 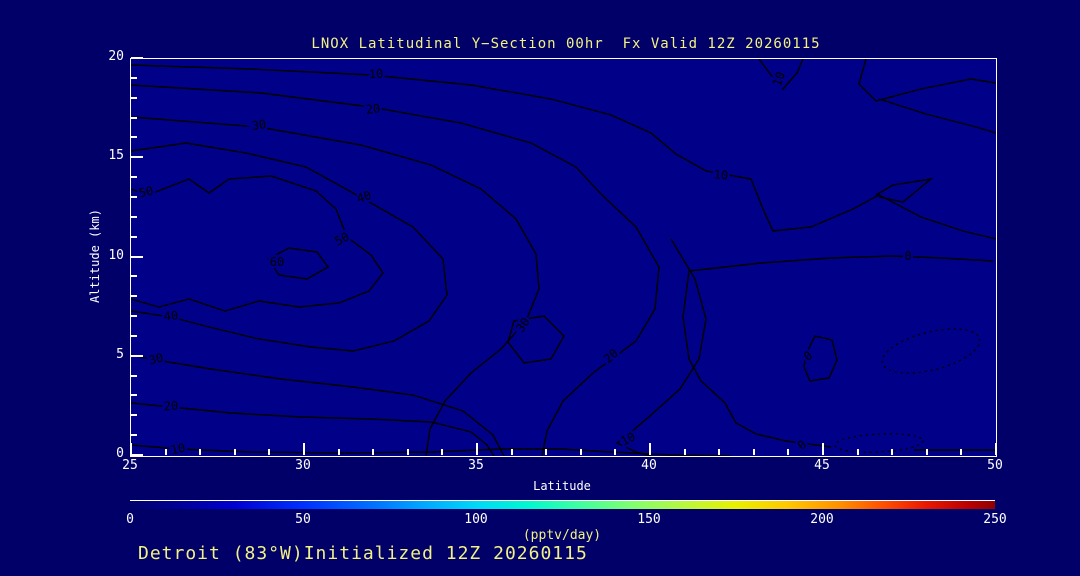 I want to click on colorbar-tick-label: 0, so click(x=130, y=519).